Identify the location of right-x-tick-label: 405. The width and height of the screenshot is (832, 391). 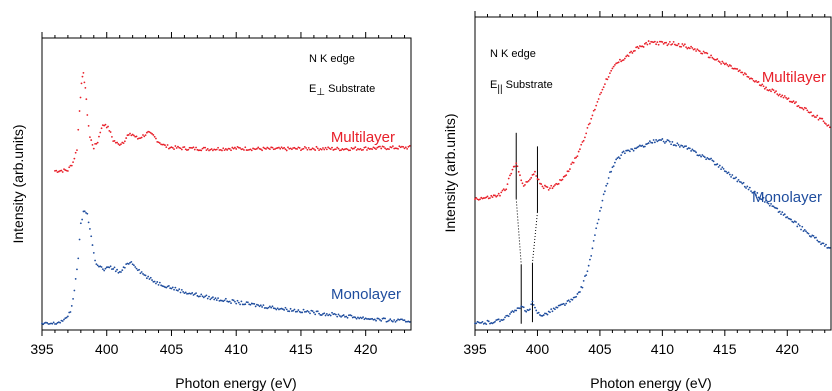
(600, 349).